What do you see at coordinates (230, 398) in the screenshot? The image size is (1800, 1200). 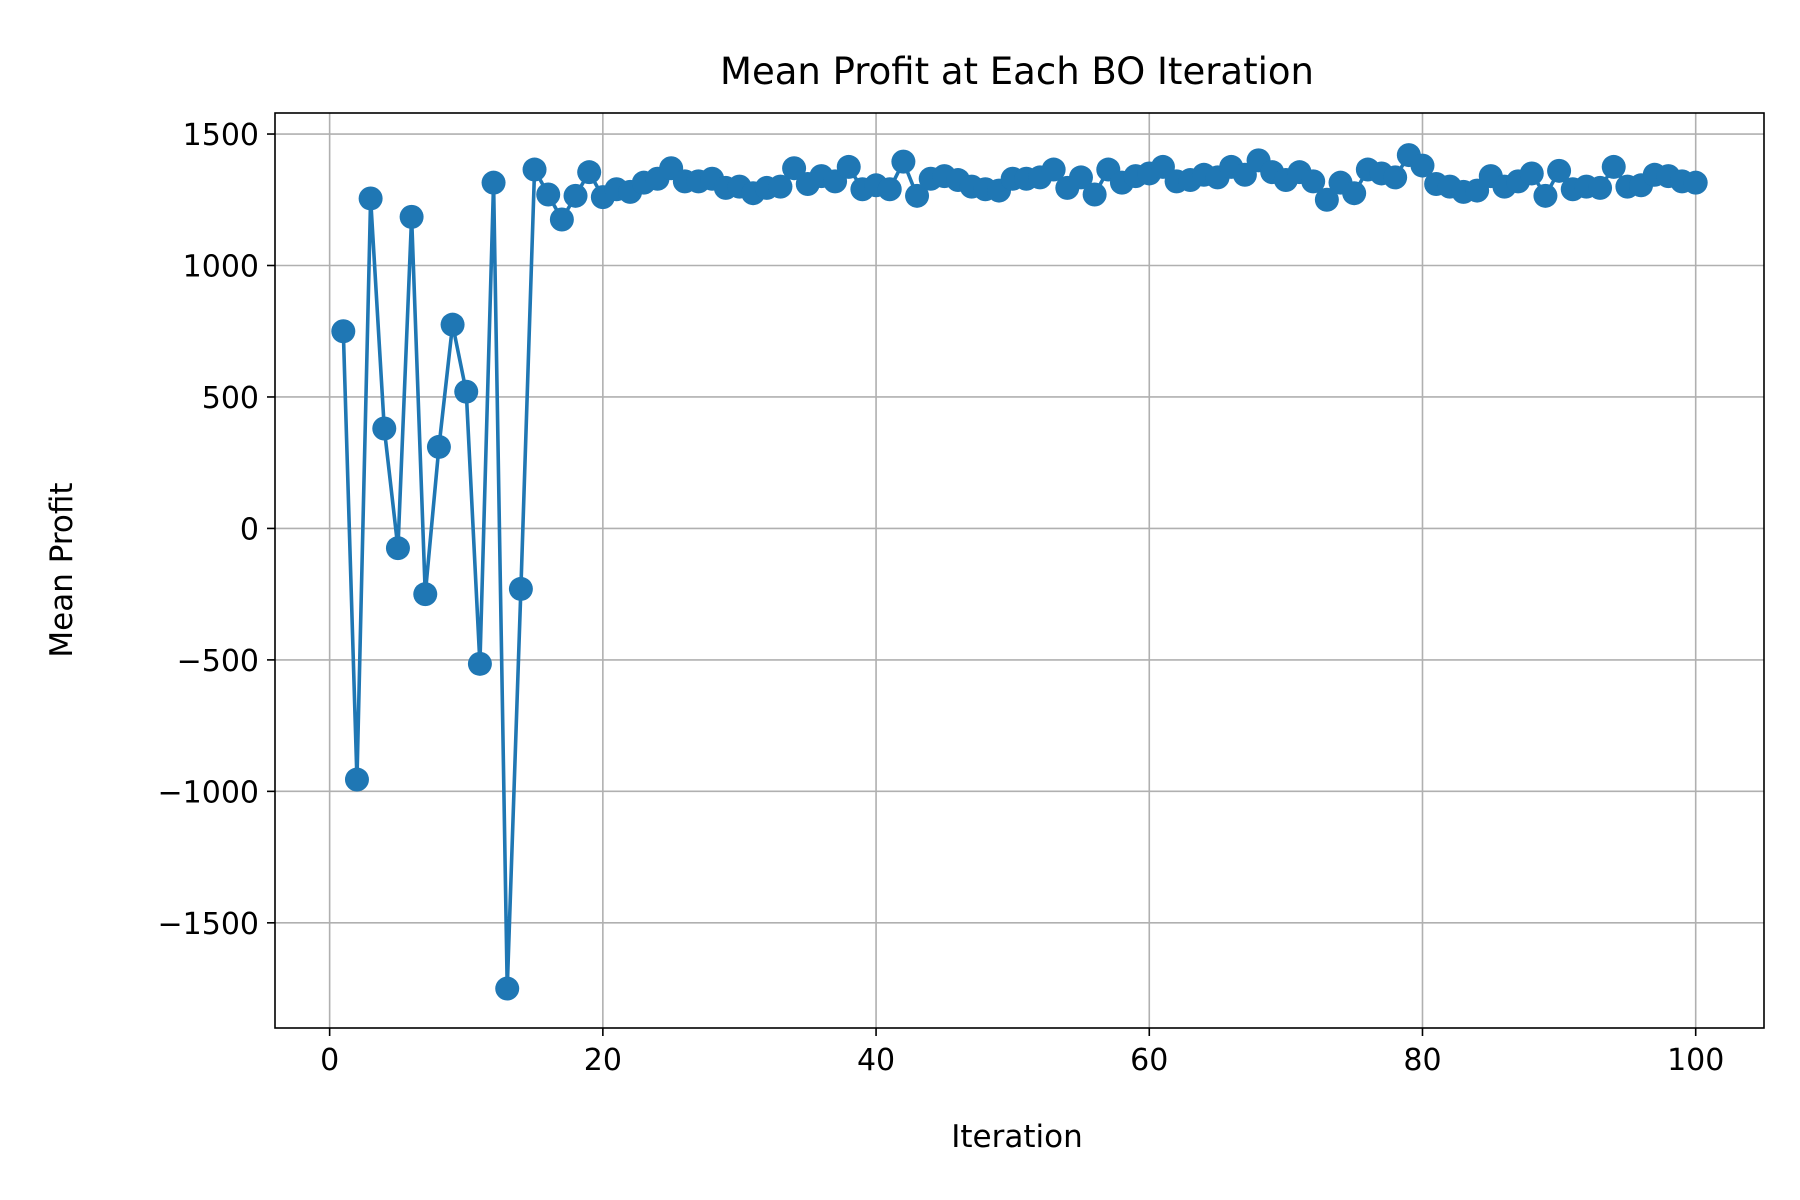 I see `y-tick-label: 500` at bounding box center [230, 398].